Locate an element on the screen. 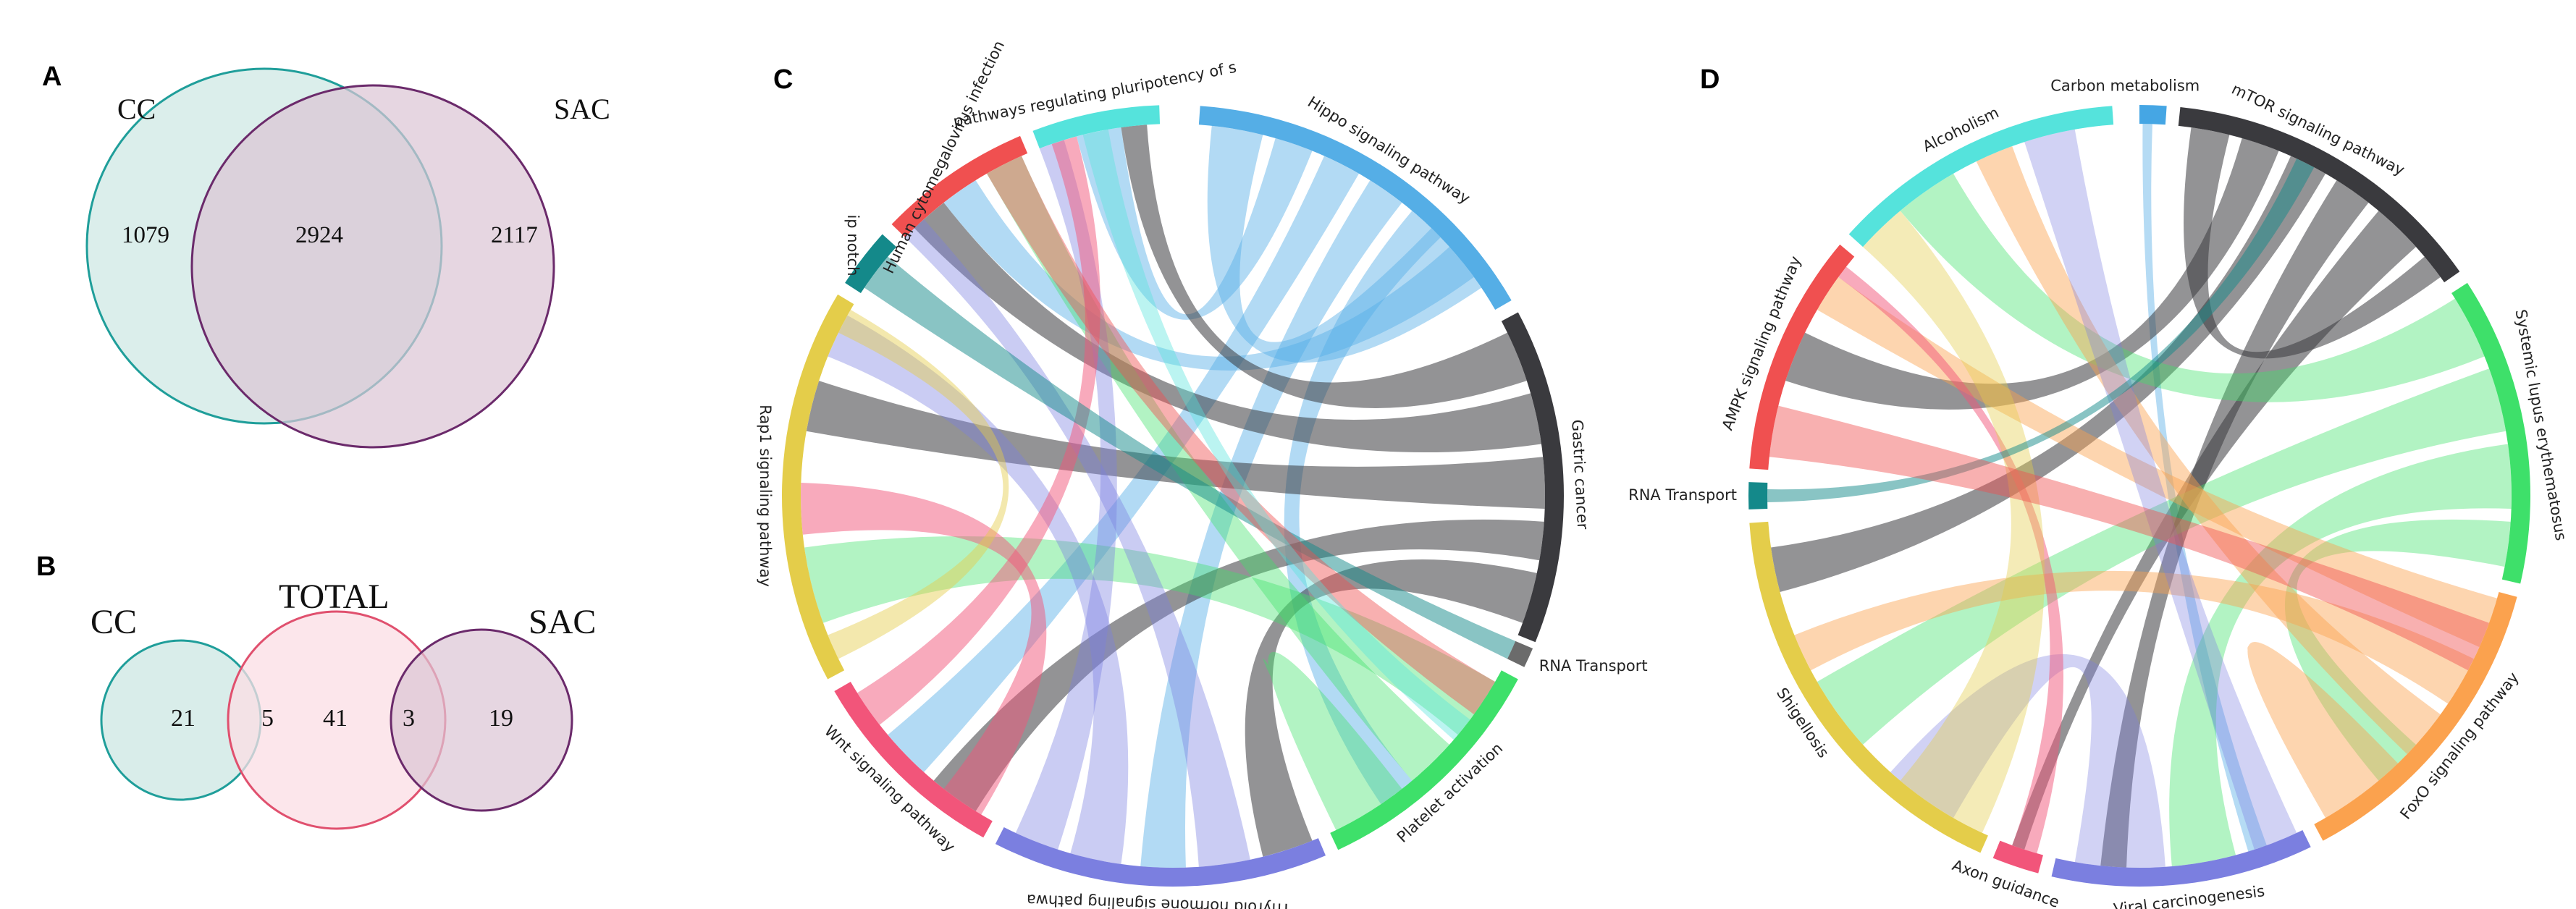 The image size is (2576, 909). panel_d-ribbon-systemic-lupus-erythematosus-to-foxo-signaling-pathway is located at coordinates (2397, 650).